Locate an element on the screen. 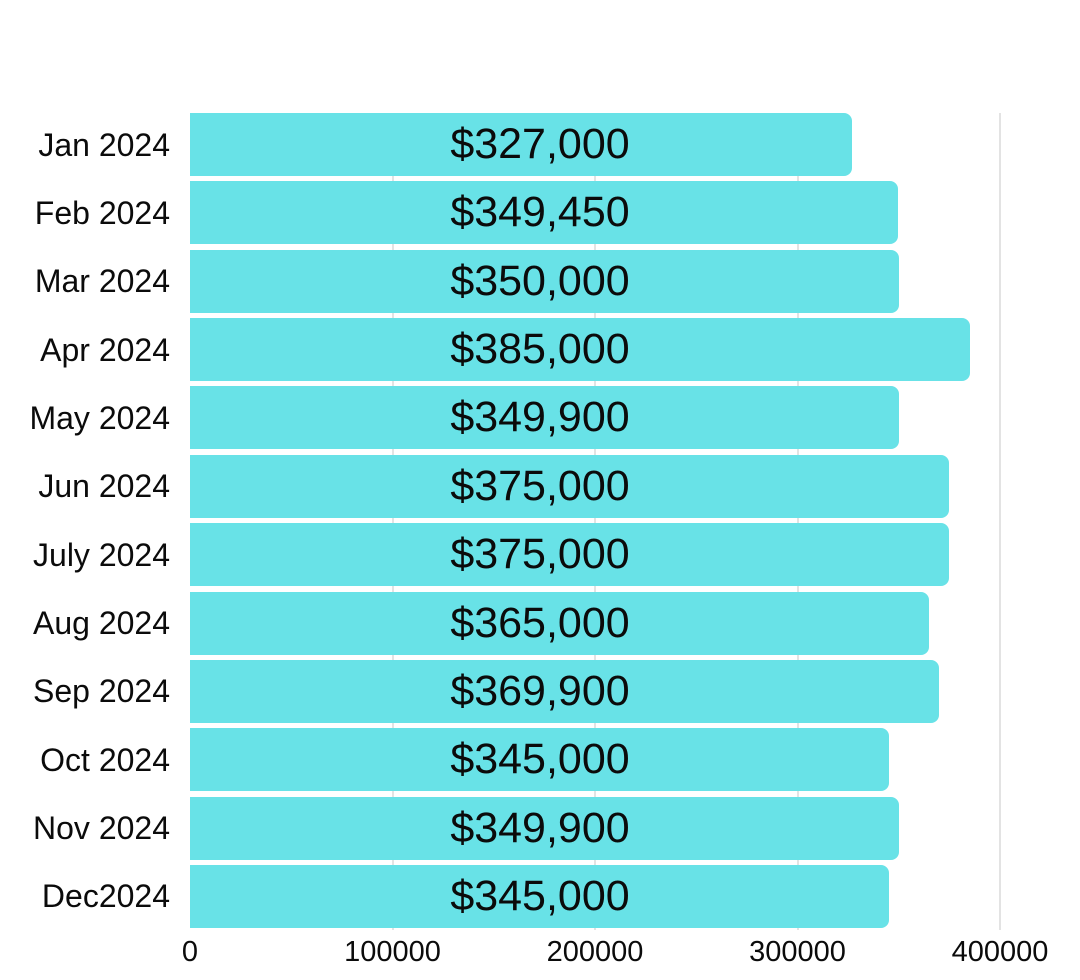 This screenshot has width=1080, height=980. category-label: Oct 2024 is located at coordinates (105, 759).